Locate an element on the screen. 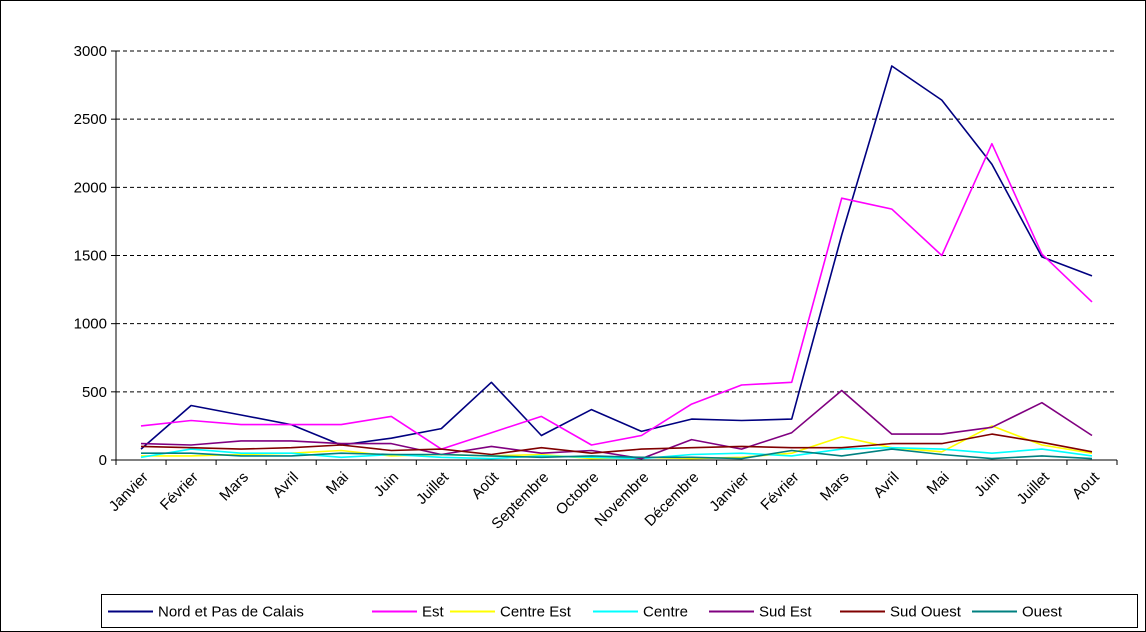  legend-label: Nord et Pas de Calais is located at coordinates (231, 612).